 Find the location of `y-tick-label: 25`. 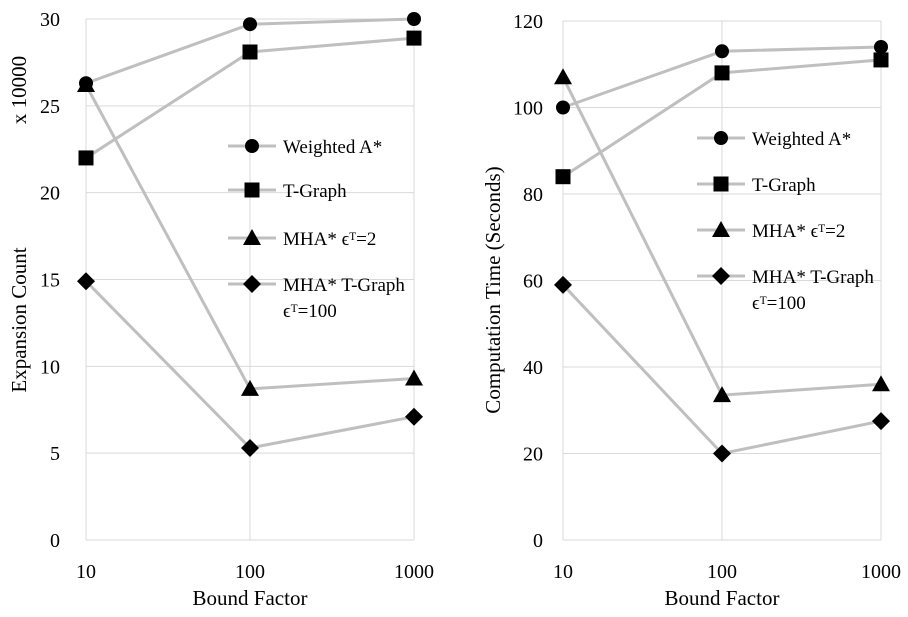

y-tick-label: 25 is located at coordinates (50, 107).